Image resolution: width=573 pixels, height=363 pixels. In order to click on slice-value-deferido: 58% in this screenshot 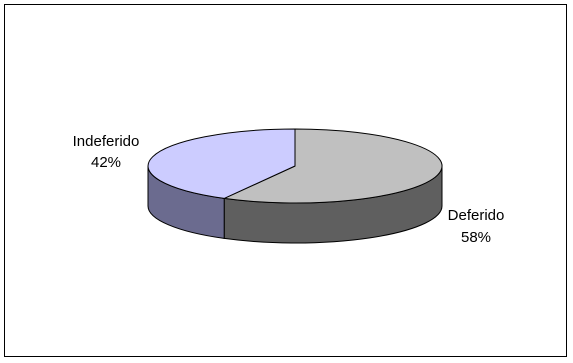, I will do `click(476, 237)`.